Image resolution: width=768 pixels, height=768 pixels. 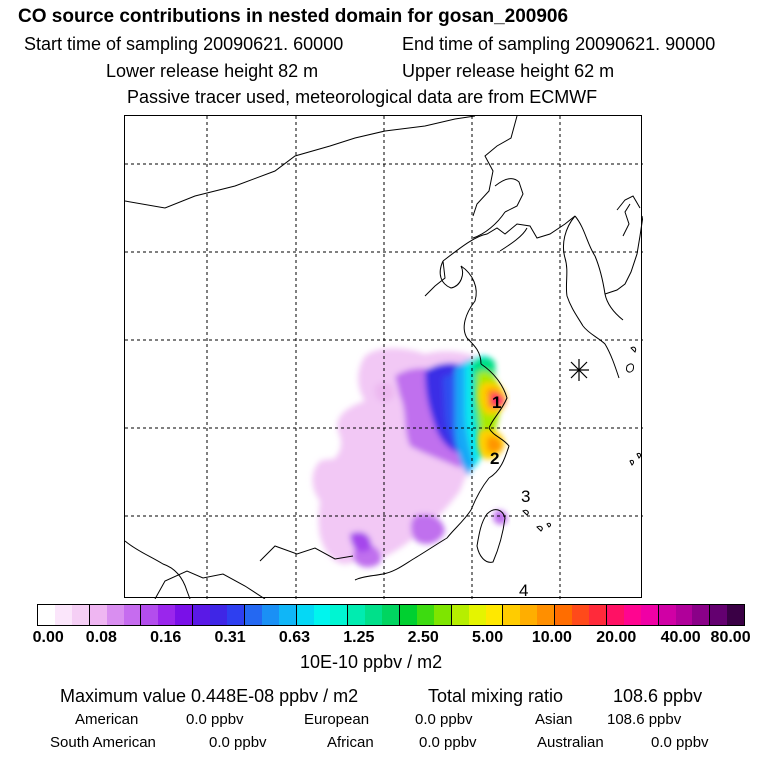 What do you see at coordinates (644, 719) in the screenshot?
I see `region-value-asian: 108.6 ppbv` at bounding box center [644, 719].